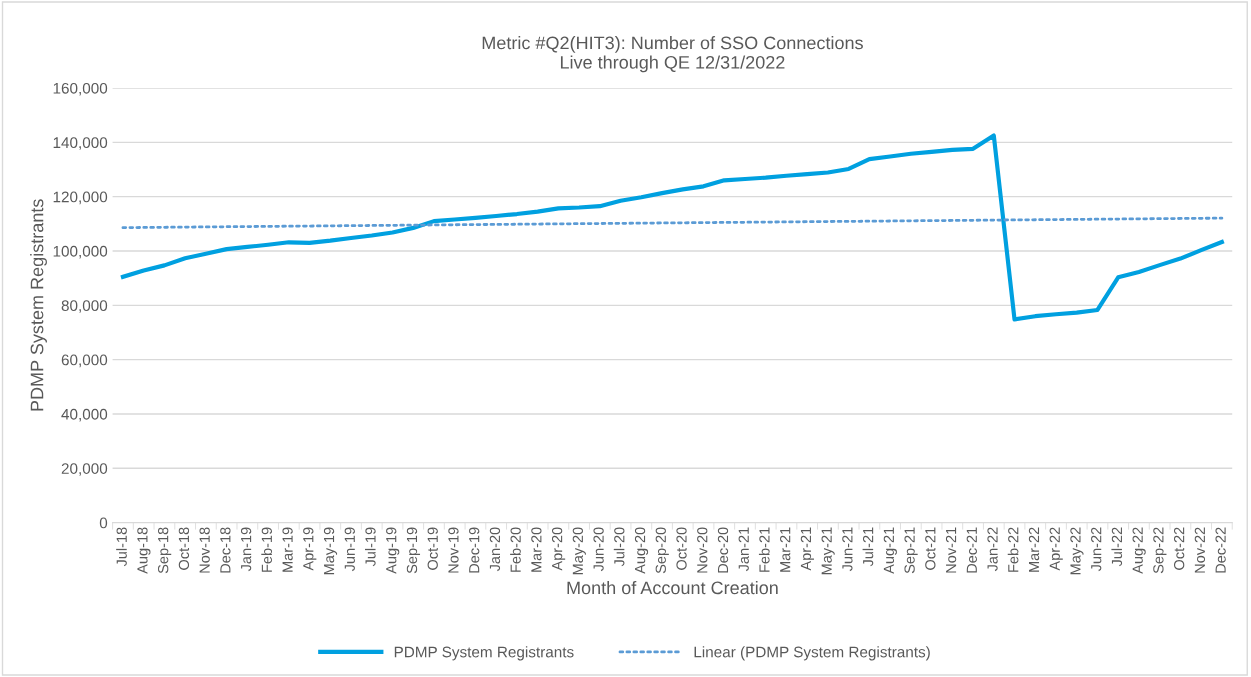  Describe the element at coordinates (184, 548) in the screenshot. I see `x-tick-label: Oct-18` at that location.